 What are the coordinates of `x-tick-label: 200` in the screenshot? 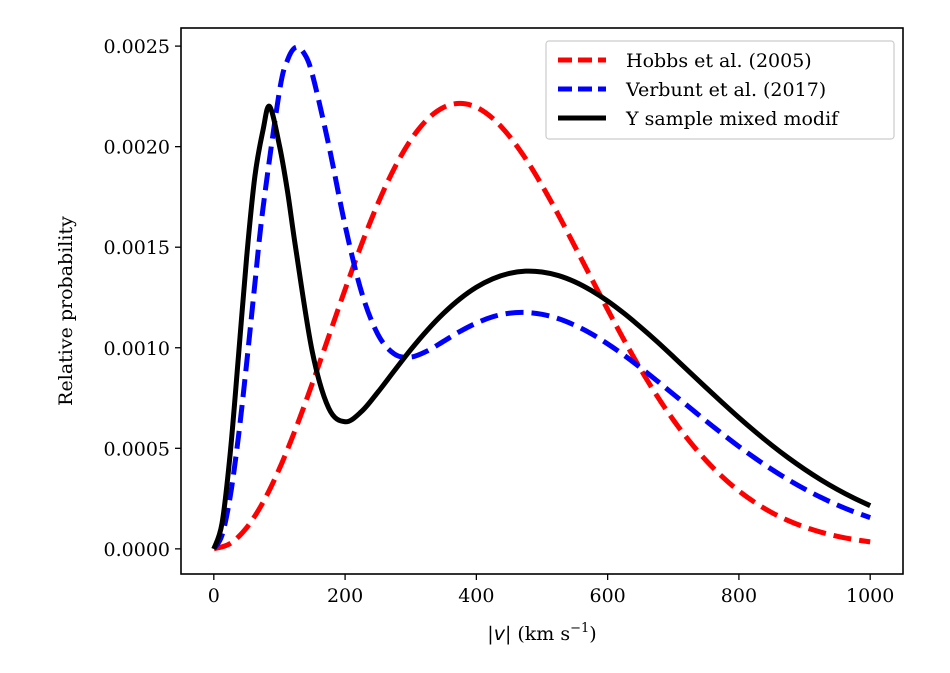 It's located at (345, 596).